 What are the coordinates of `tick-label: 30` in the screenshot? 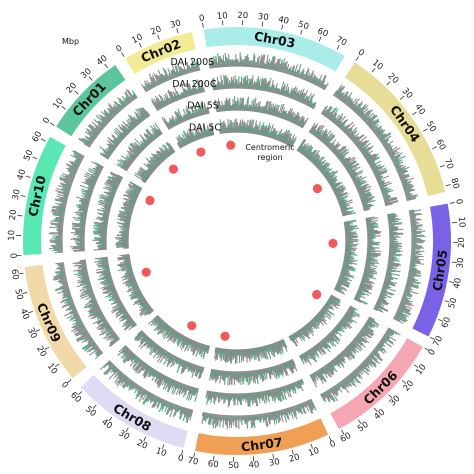 It's located at (32, 333).